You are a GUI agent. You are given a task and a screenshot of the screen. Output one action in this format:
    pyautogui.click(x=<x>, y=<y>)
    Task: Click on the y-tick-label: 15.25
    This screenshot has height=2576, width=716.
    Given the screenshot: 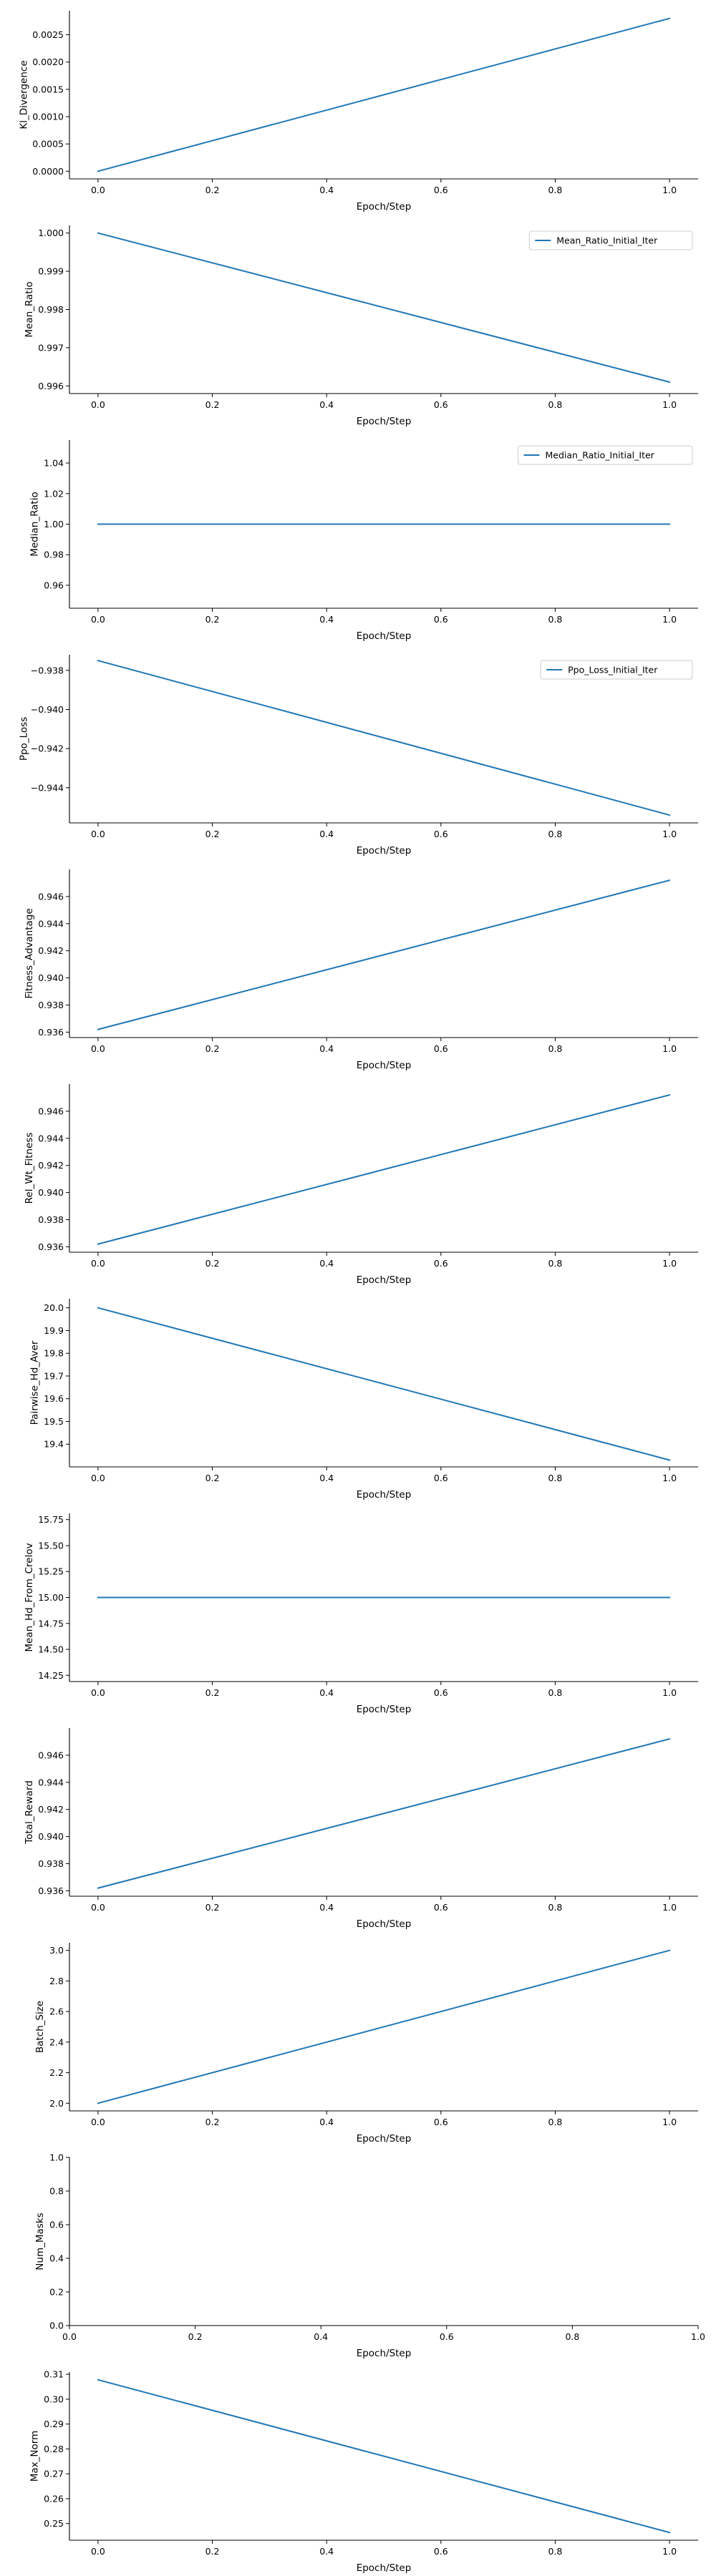 What is the action you would take?
    pyautogui.click(x=51, y=1571)
    